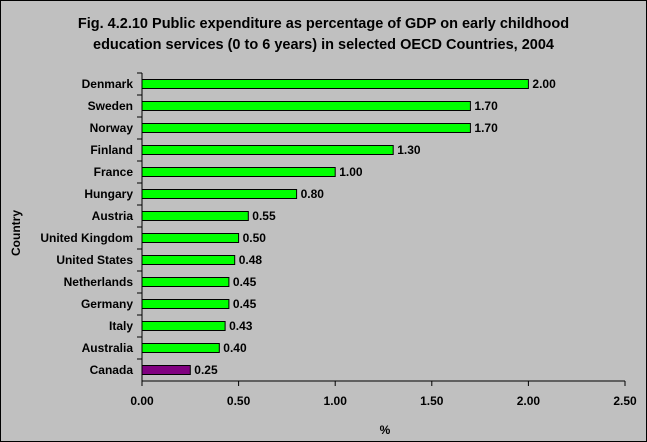 The image size is (647, 442). What do you see at coordinates (107, 304) in the screenshot?
I see `category-label: Germany` at bounding box center [107, 304].